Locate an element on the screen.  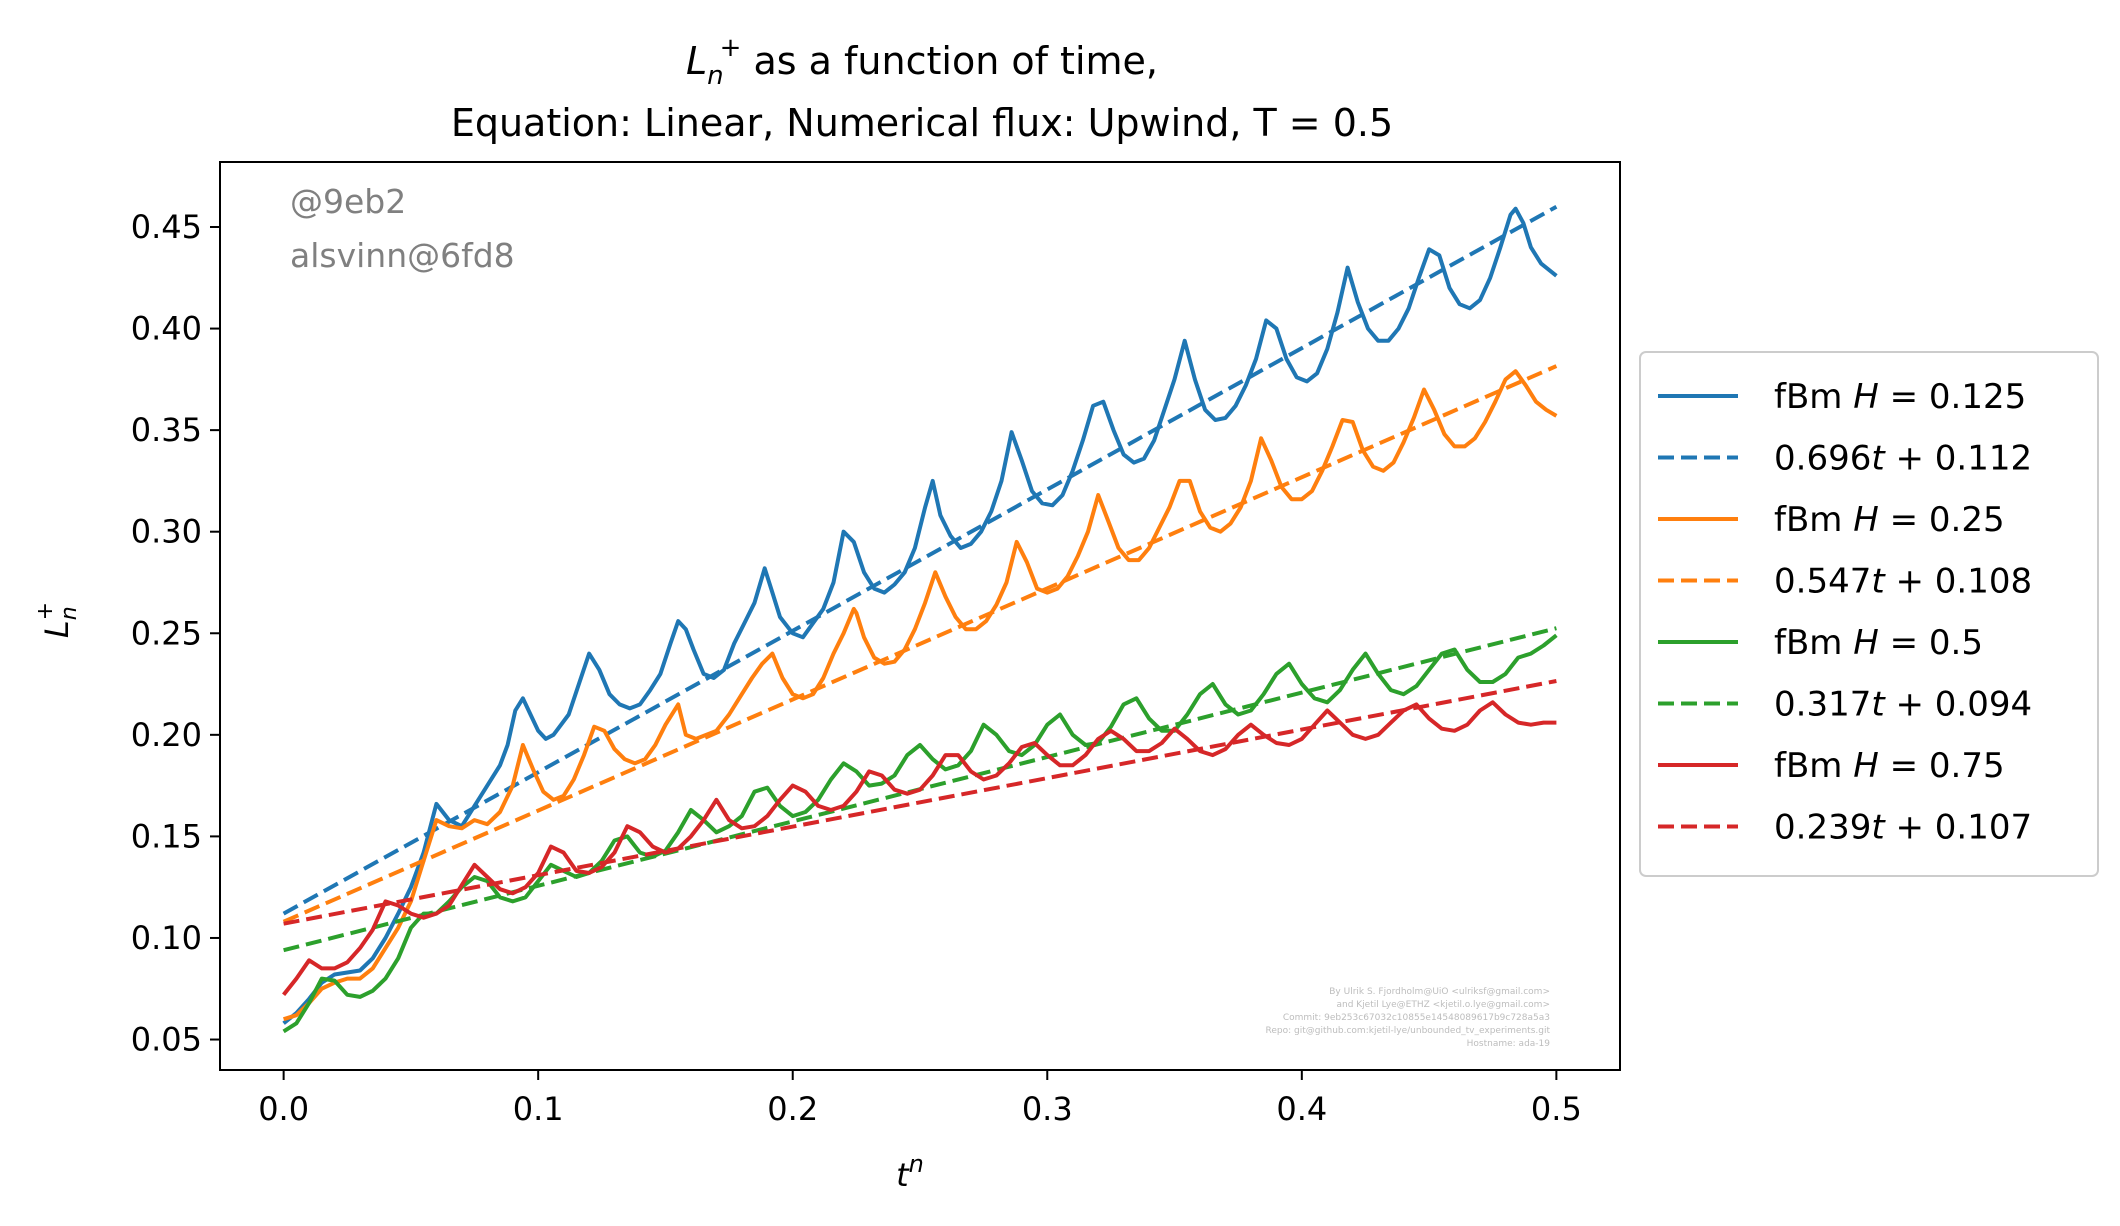
x-tick-label: 0.2 is located at coordinates (792, 1109).